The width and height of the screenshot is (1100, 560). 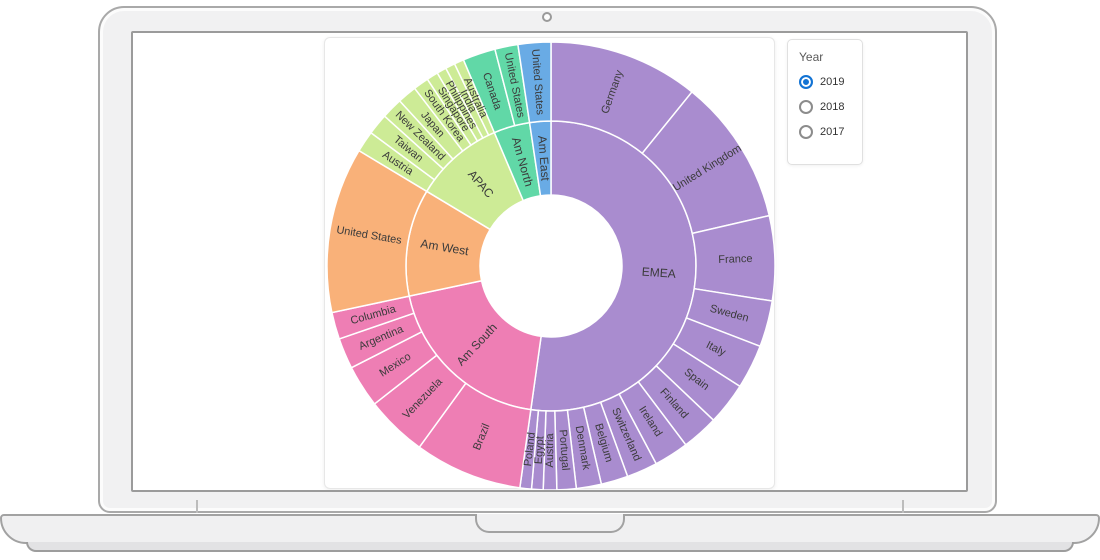 I want to click on year-radio-option: 2019, so click(x=830, y=82).